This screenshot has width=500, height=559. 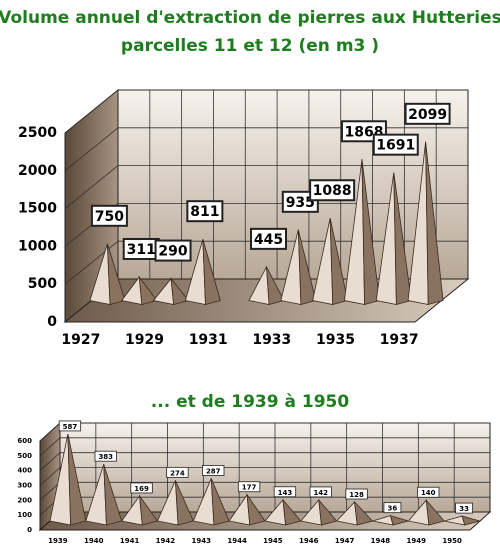 I want to click on value-label: 587, so click(x=70, y=427).